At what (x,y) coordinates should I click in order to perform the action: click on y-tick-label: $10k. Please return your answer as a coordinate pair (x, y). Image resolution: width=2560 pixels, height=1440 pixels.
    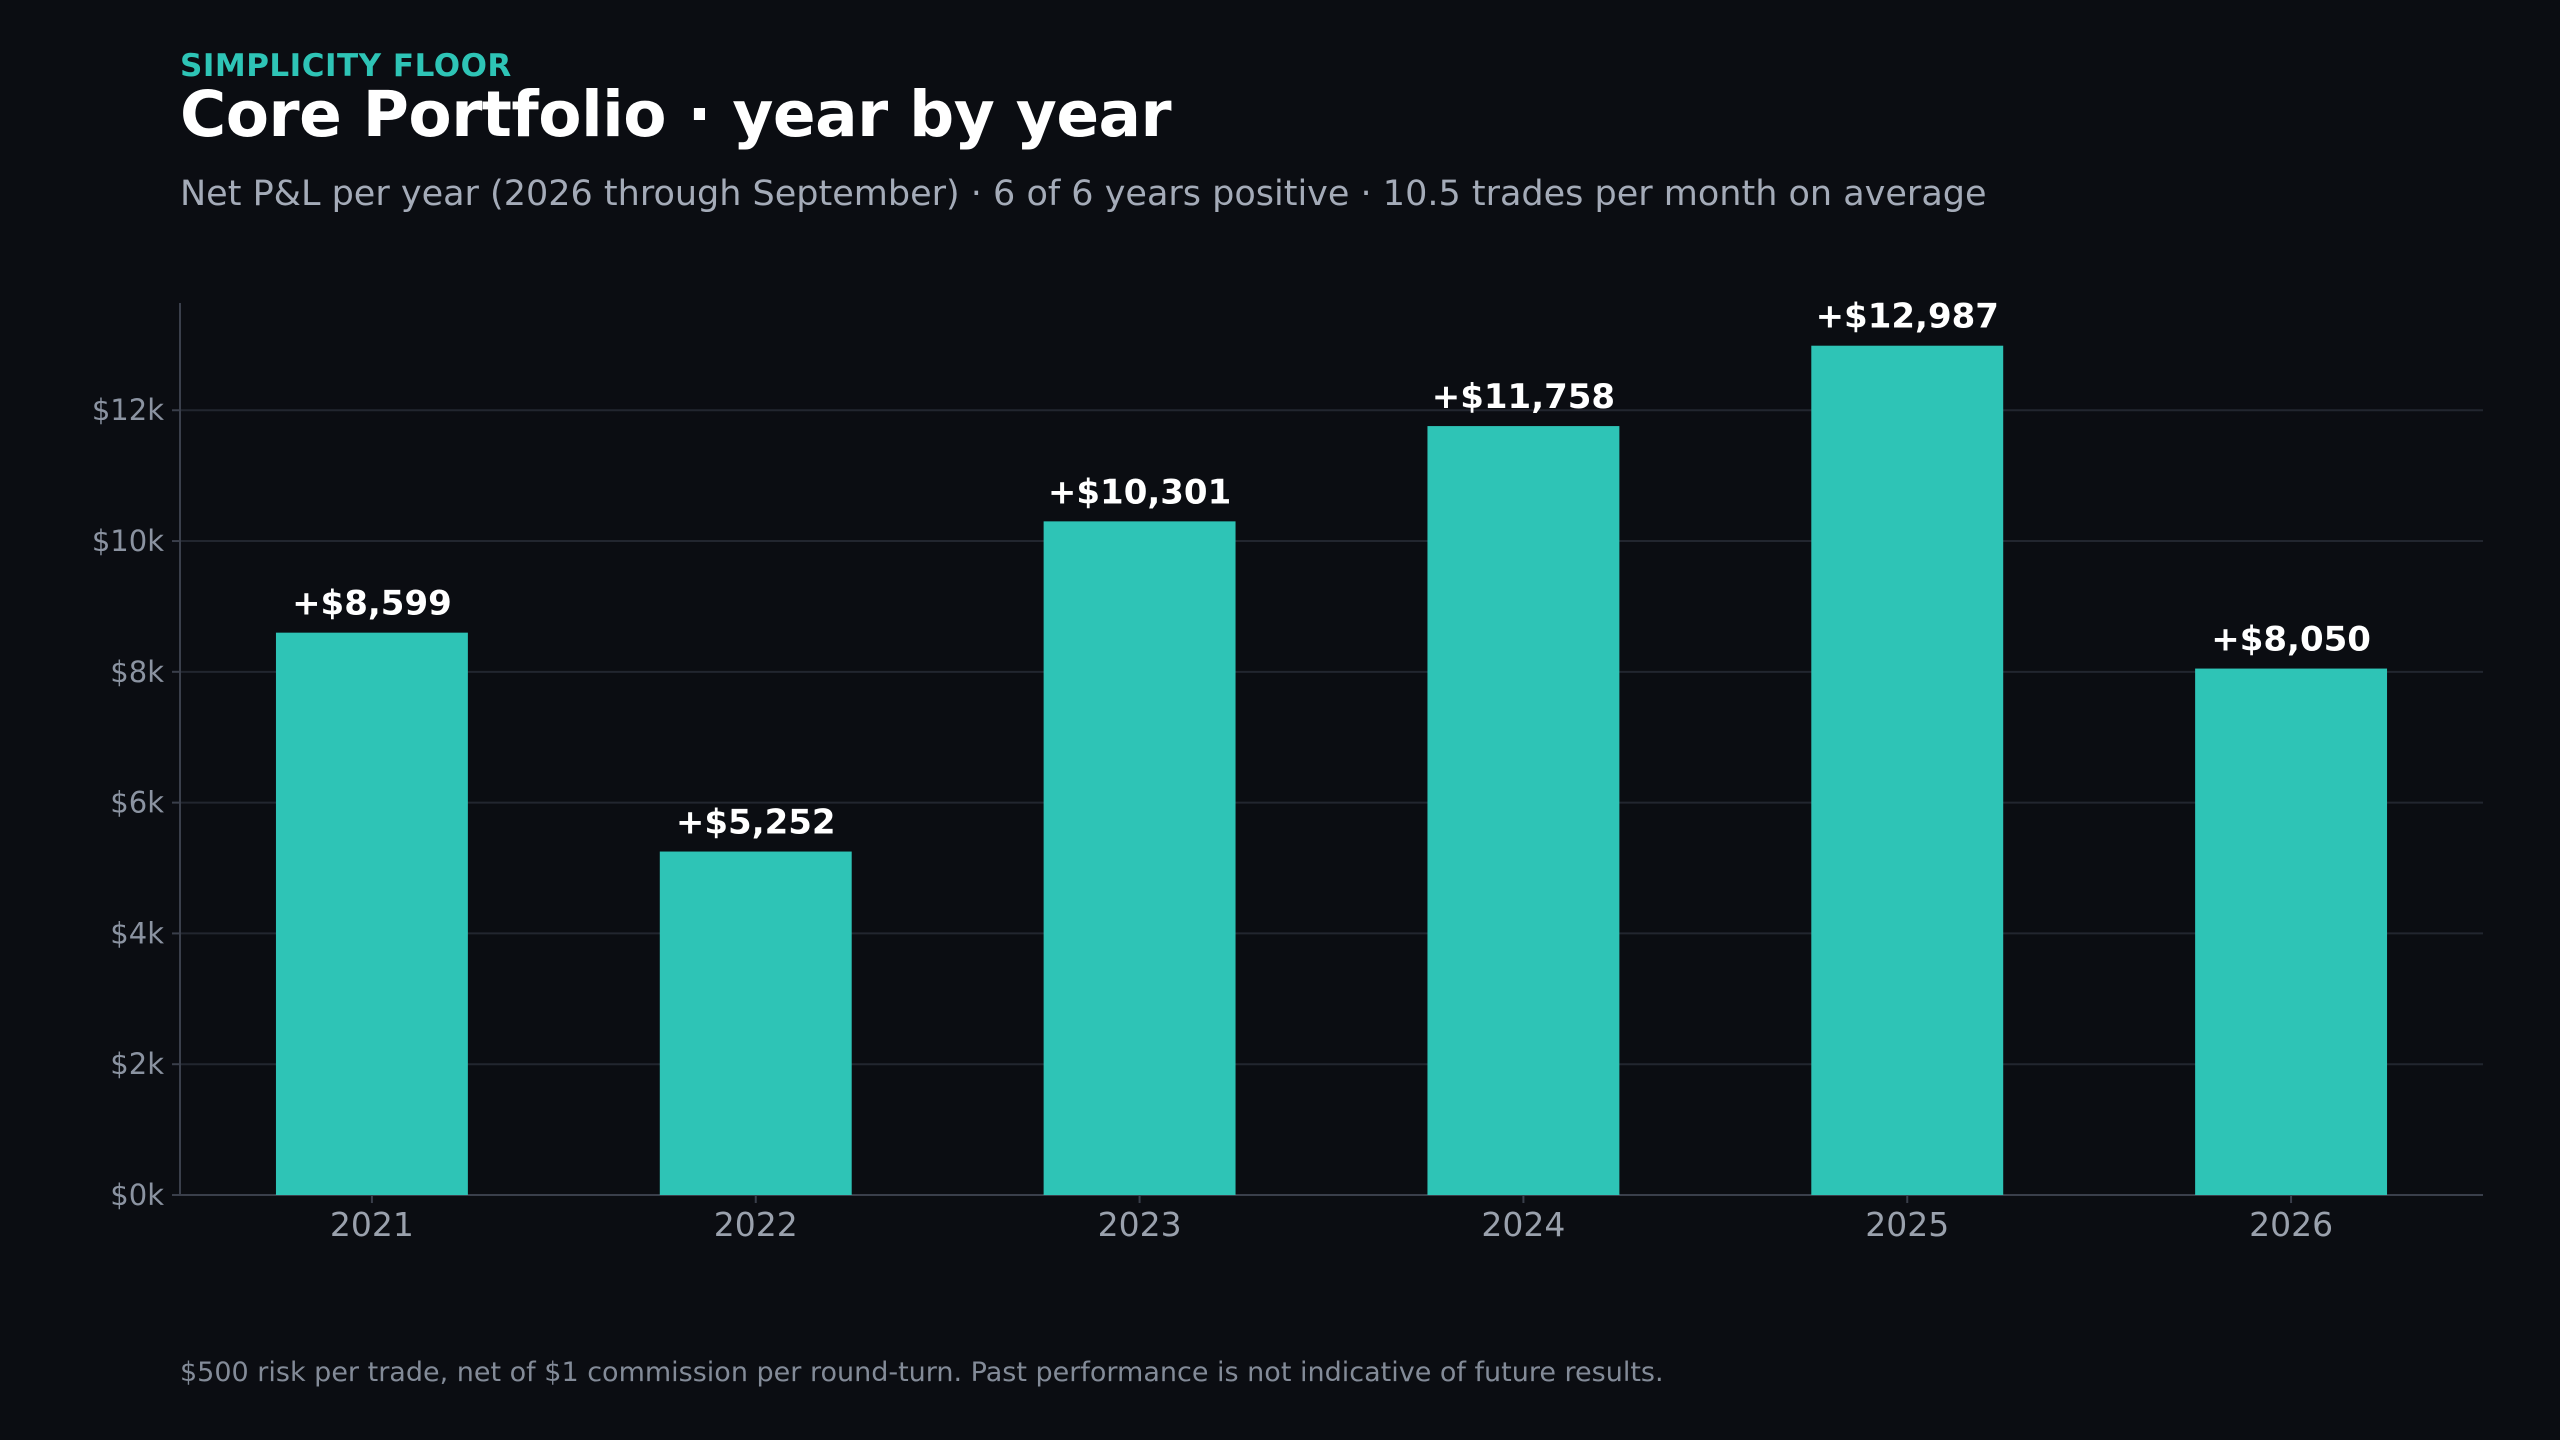
    Looking at the image, I should click on (128, 541).